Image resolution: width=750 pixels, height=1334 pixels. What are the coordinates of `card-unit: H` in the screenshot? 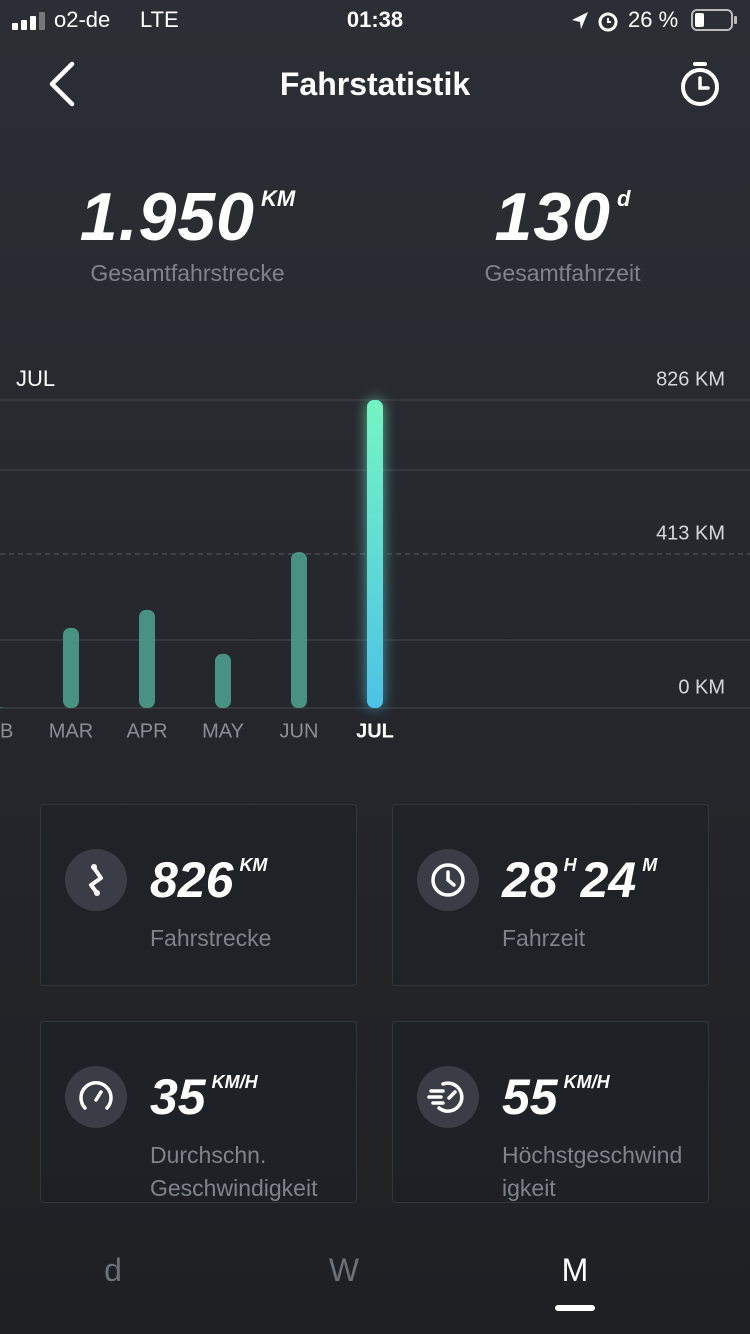 It's located at (570, 865).